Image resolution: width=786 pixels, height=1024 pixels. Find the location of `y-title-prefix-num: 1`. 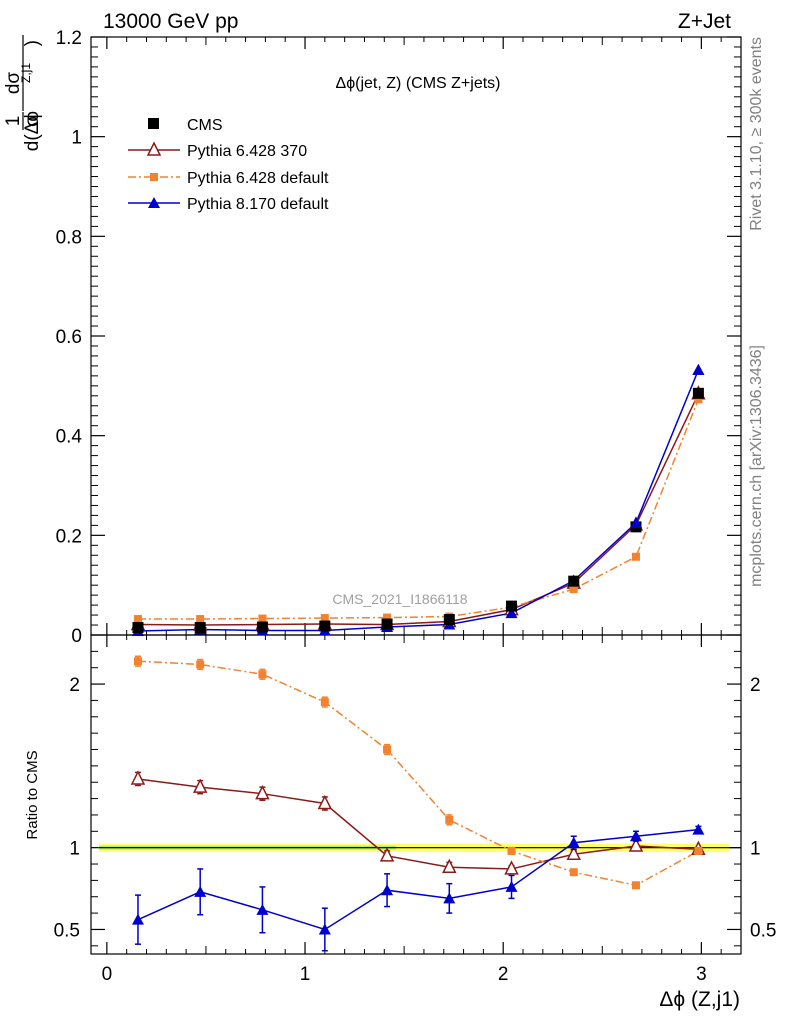

y-title-prefix-num: 1 is located at coordinates (13, 121).